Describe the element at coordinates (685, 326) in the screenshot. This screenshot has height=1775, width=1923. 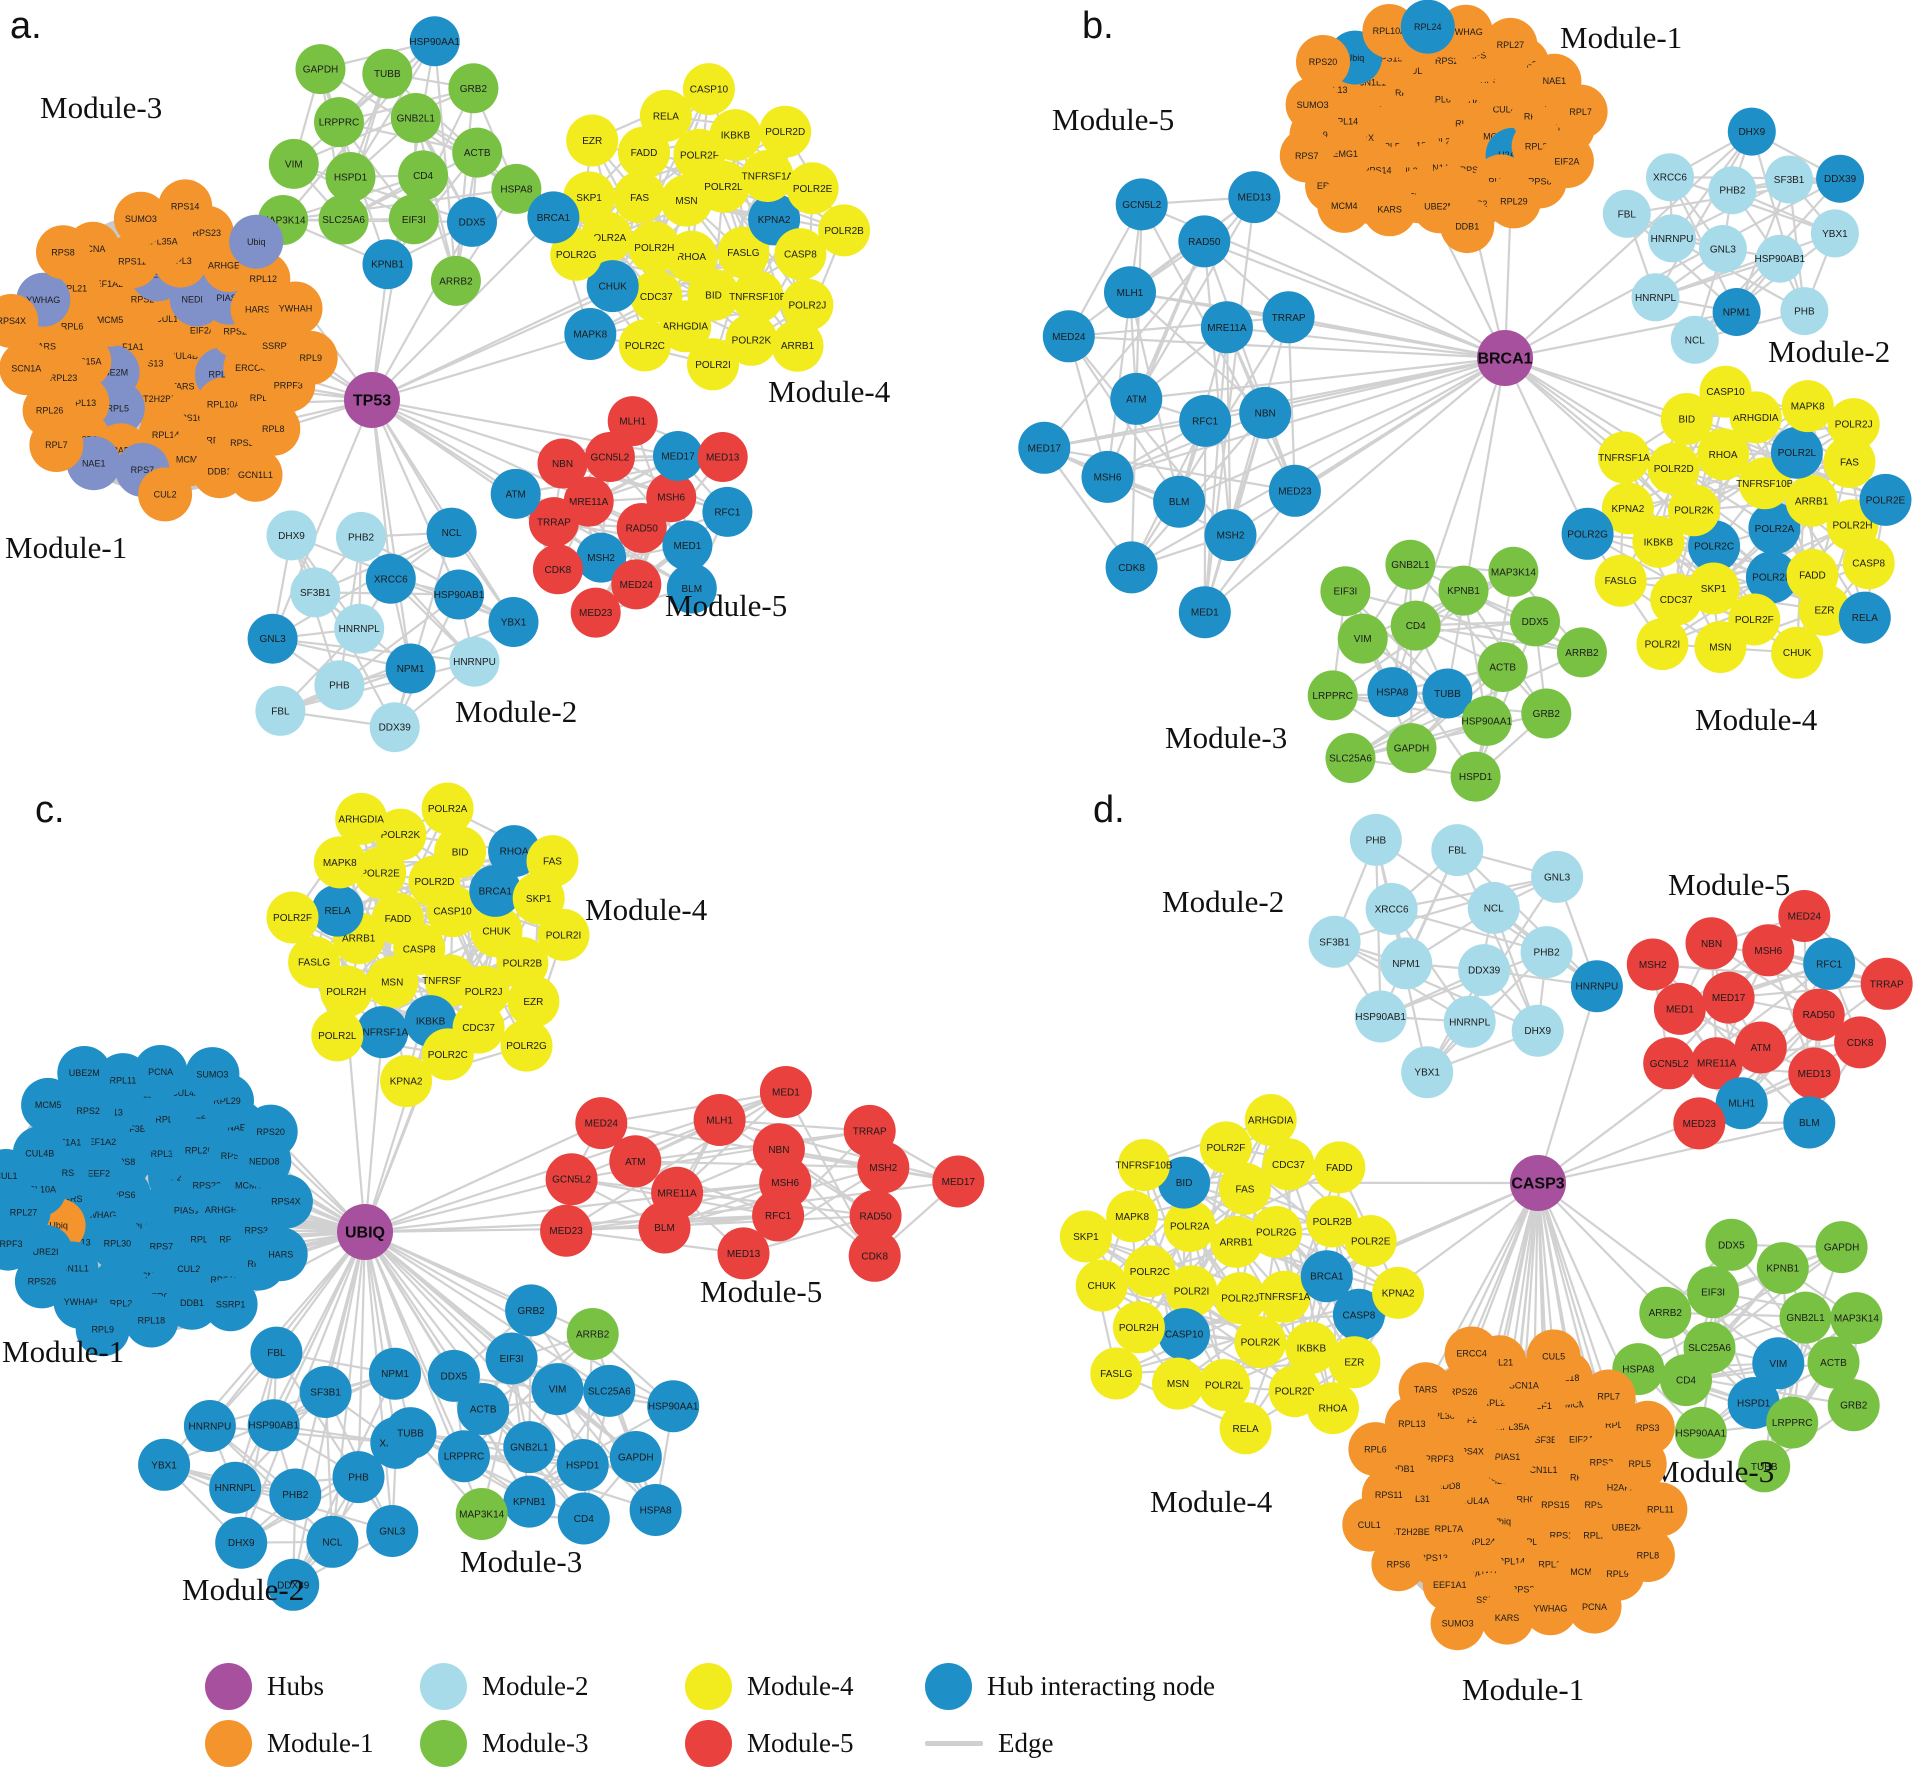
I see `node-ARHGDIA` at that location.